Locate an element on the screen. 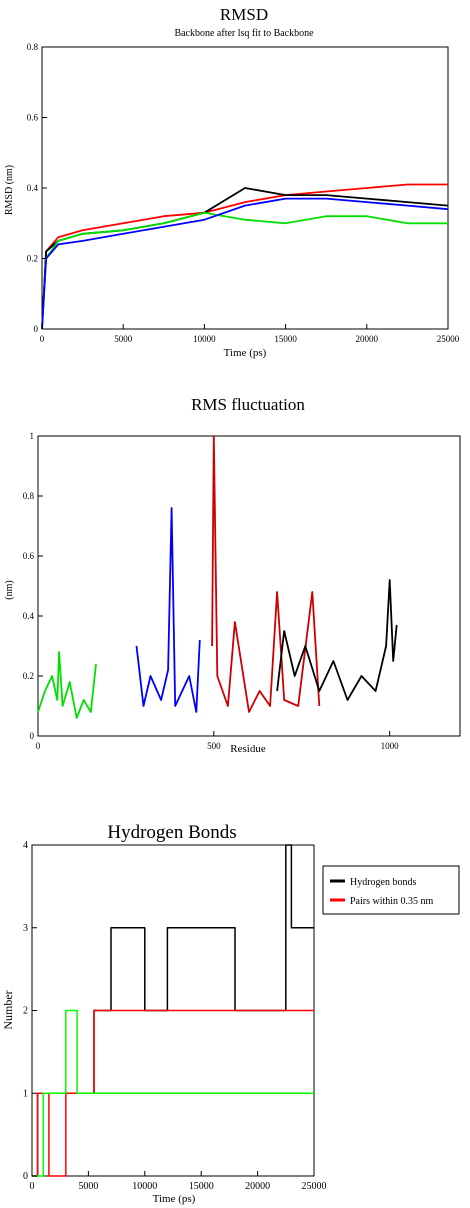 This screenshot has height=1208, width=470. hbond-x-tick-label: 0 is located at coordinates (32, 1186).